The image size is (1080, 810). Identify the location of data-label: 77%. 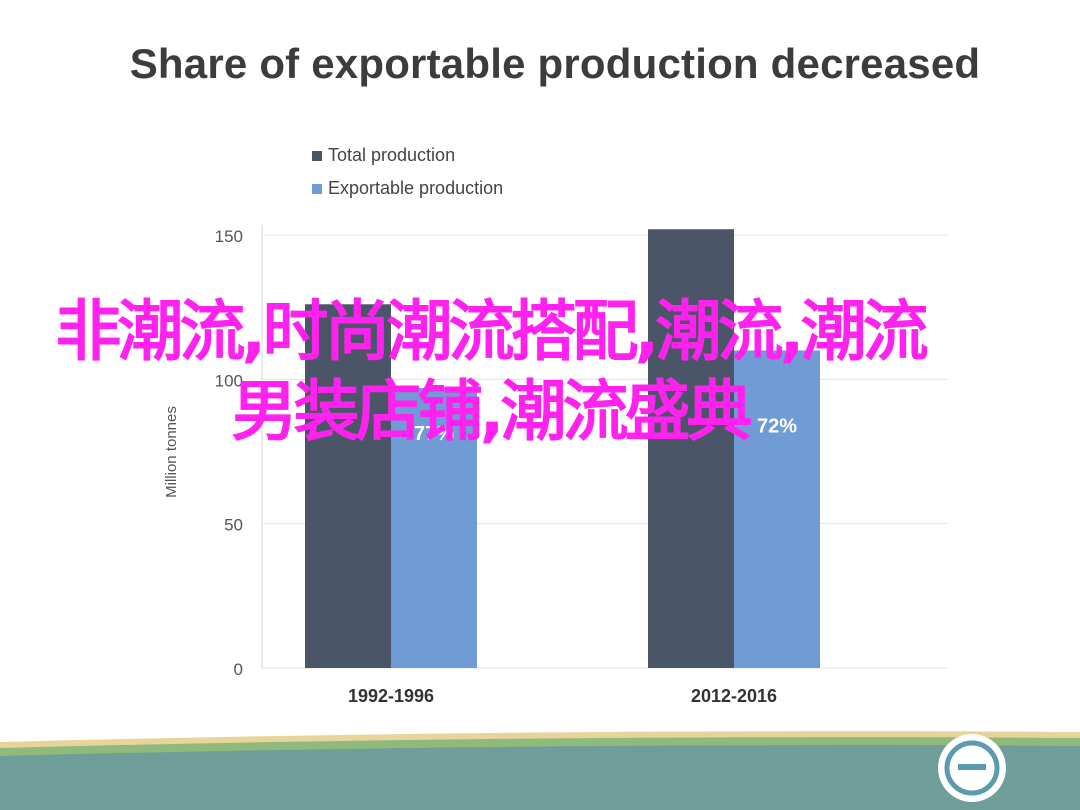
(434, 434).